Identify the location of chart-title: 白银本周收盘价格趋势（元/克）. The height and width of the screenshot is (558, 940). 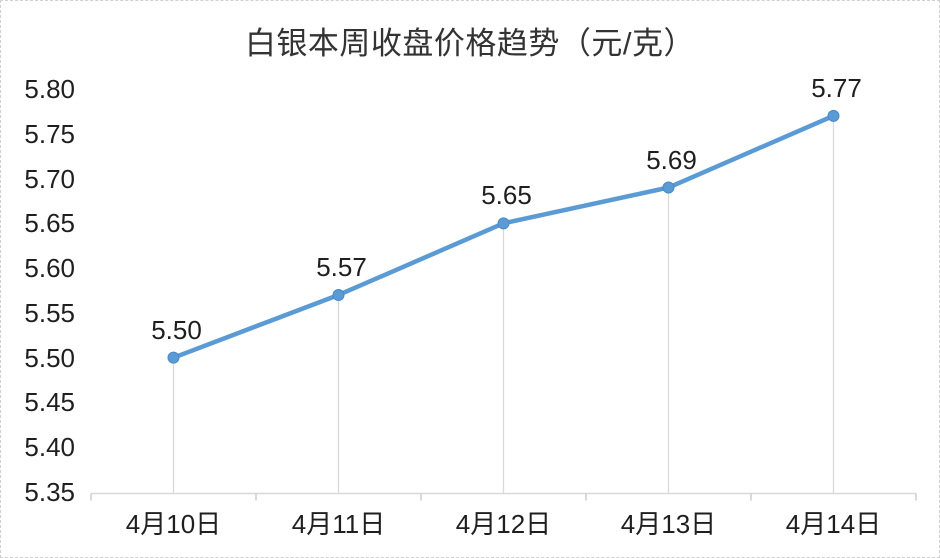
(470, 43).